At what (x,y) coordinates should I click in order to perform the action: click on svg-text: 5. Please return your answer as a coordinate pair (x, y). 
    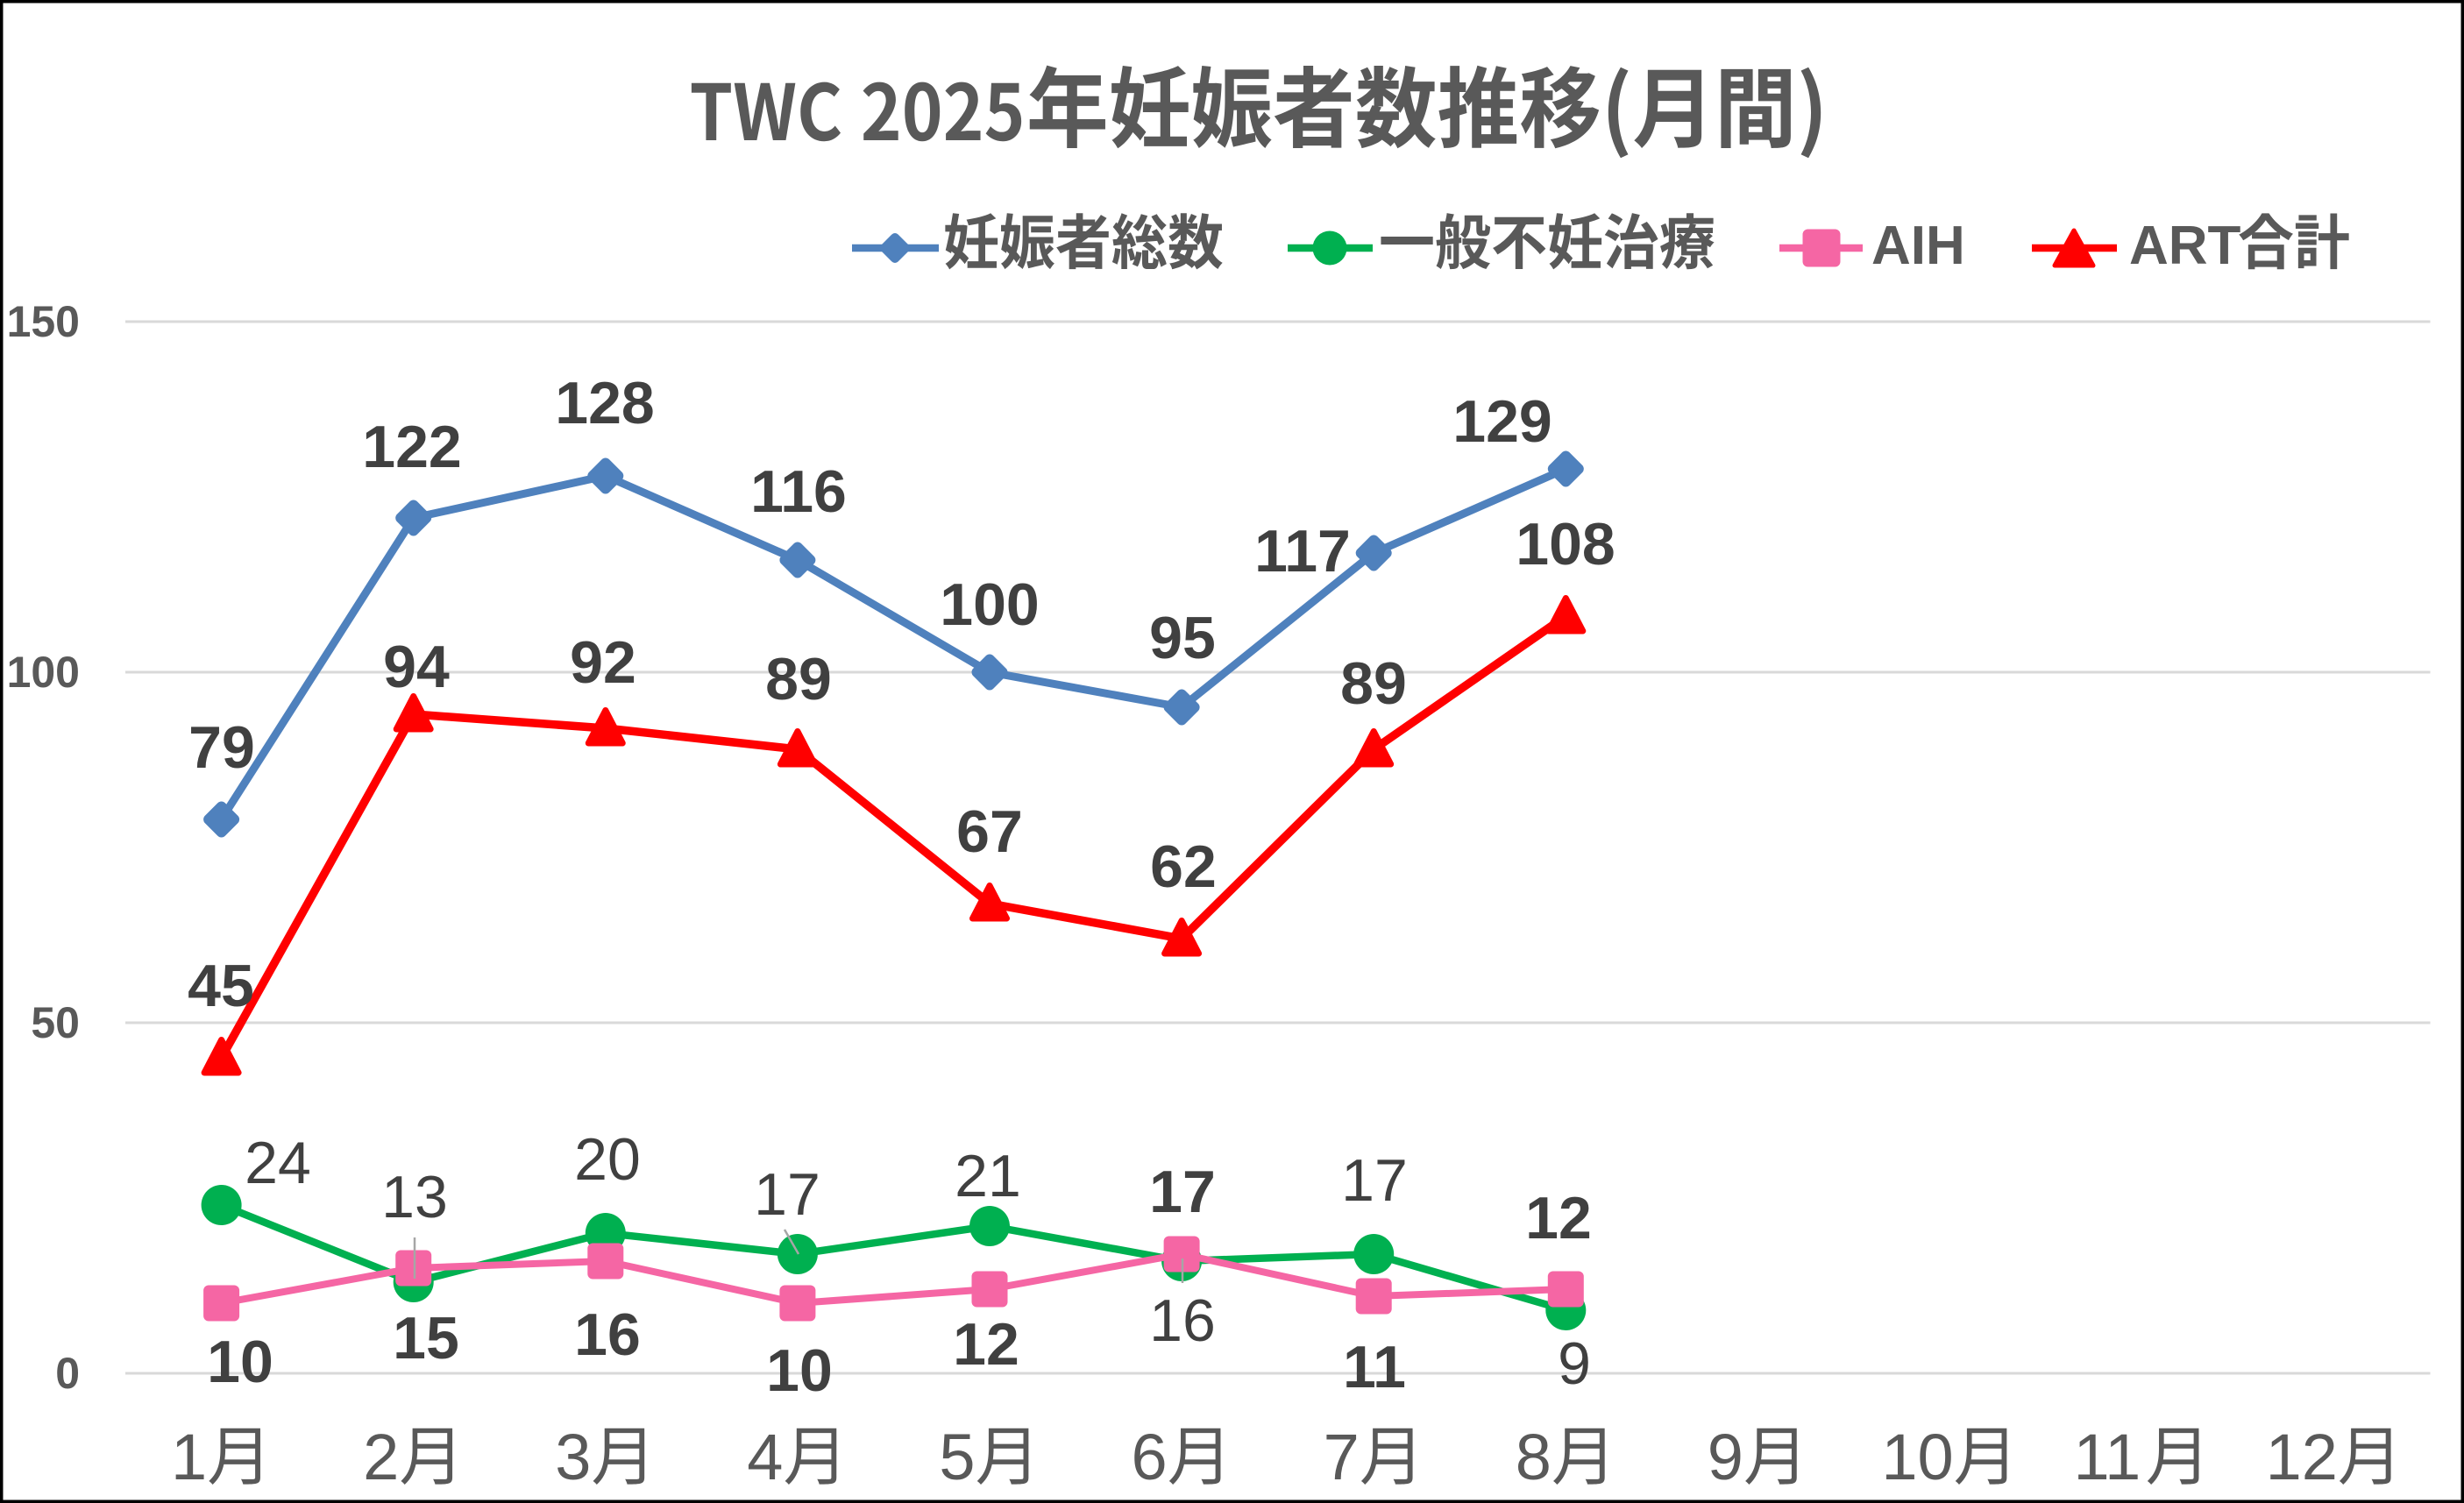
    Looking at the image, I should click on (957, 1457).